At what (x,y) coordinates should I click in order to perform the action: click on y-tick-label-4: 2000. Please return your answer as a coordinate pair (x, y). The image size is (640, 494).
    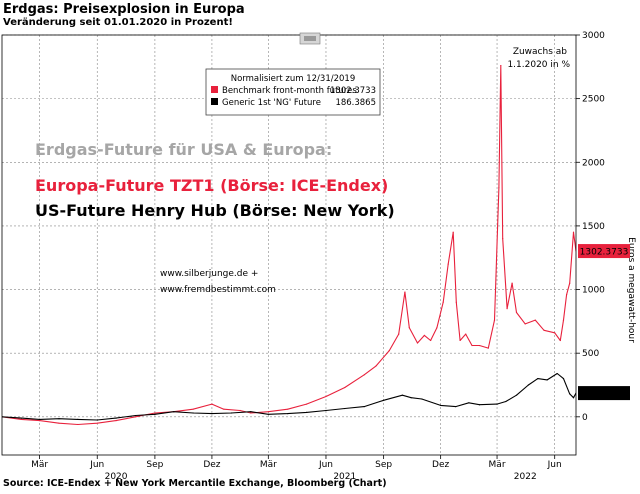
    Looking at the image, I should click on (593, 163).